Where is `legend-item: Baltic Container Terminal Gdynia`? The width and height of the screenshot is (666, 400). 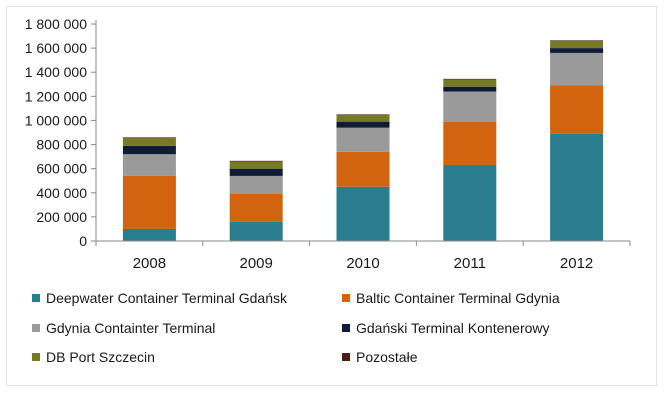
legend-item: Baltic Container Terminal Gdynia is located at coordinates (451, 298).